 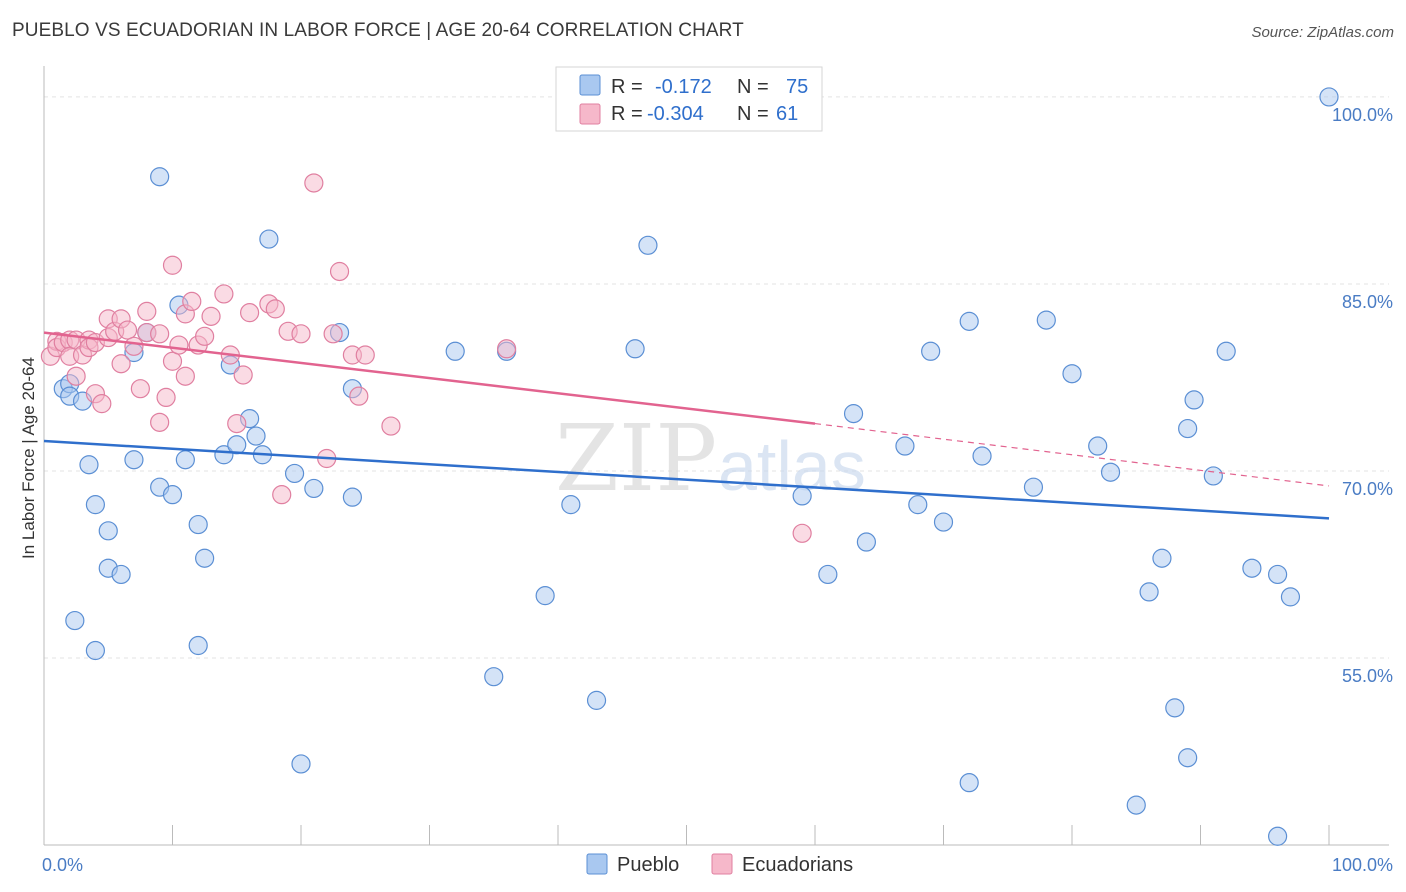 I want to click on watermark: ZIP atlas, so click(x=710, y=458).